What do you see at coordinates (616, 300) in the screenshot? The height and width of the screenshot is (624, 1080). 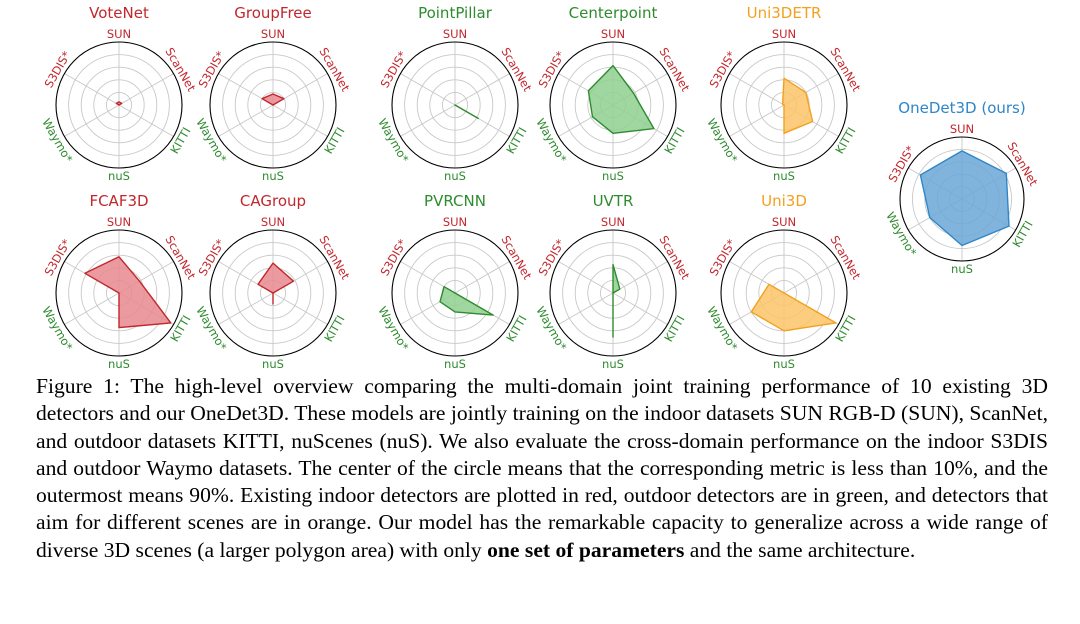 I see `data-polygon-uvtr` at bounding box center [616, 300].